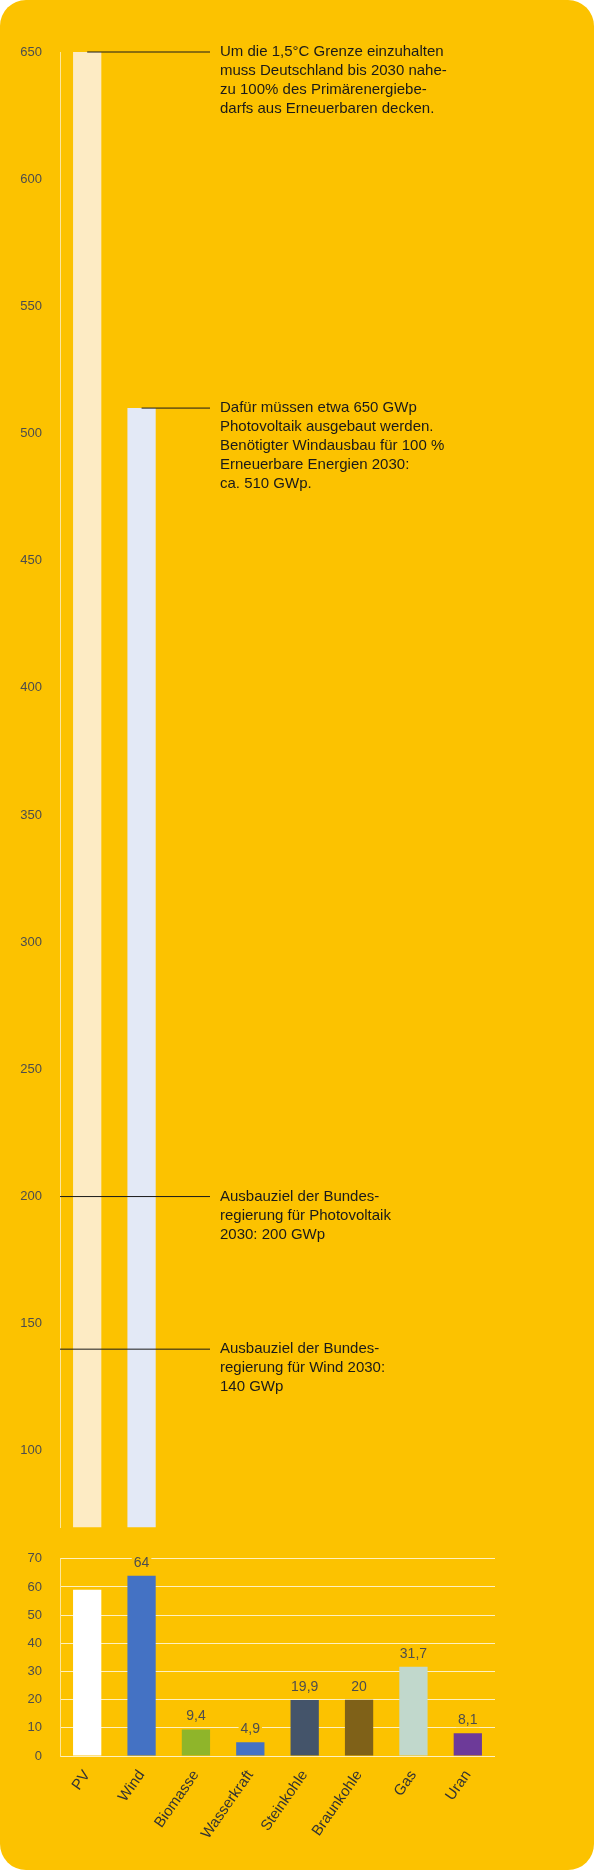 This screenshot has height=1870, width=594. What do you see at coordinates (31, 560) in the screenshot?
I see `y-tick-label: 450` at bounding box center [31, 560].